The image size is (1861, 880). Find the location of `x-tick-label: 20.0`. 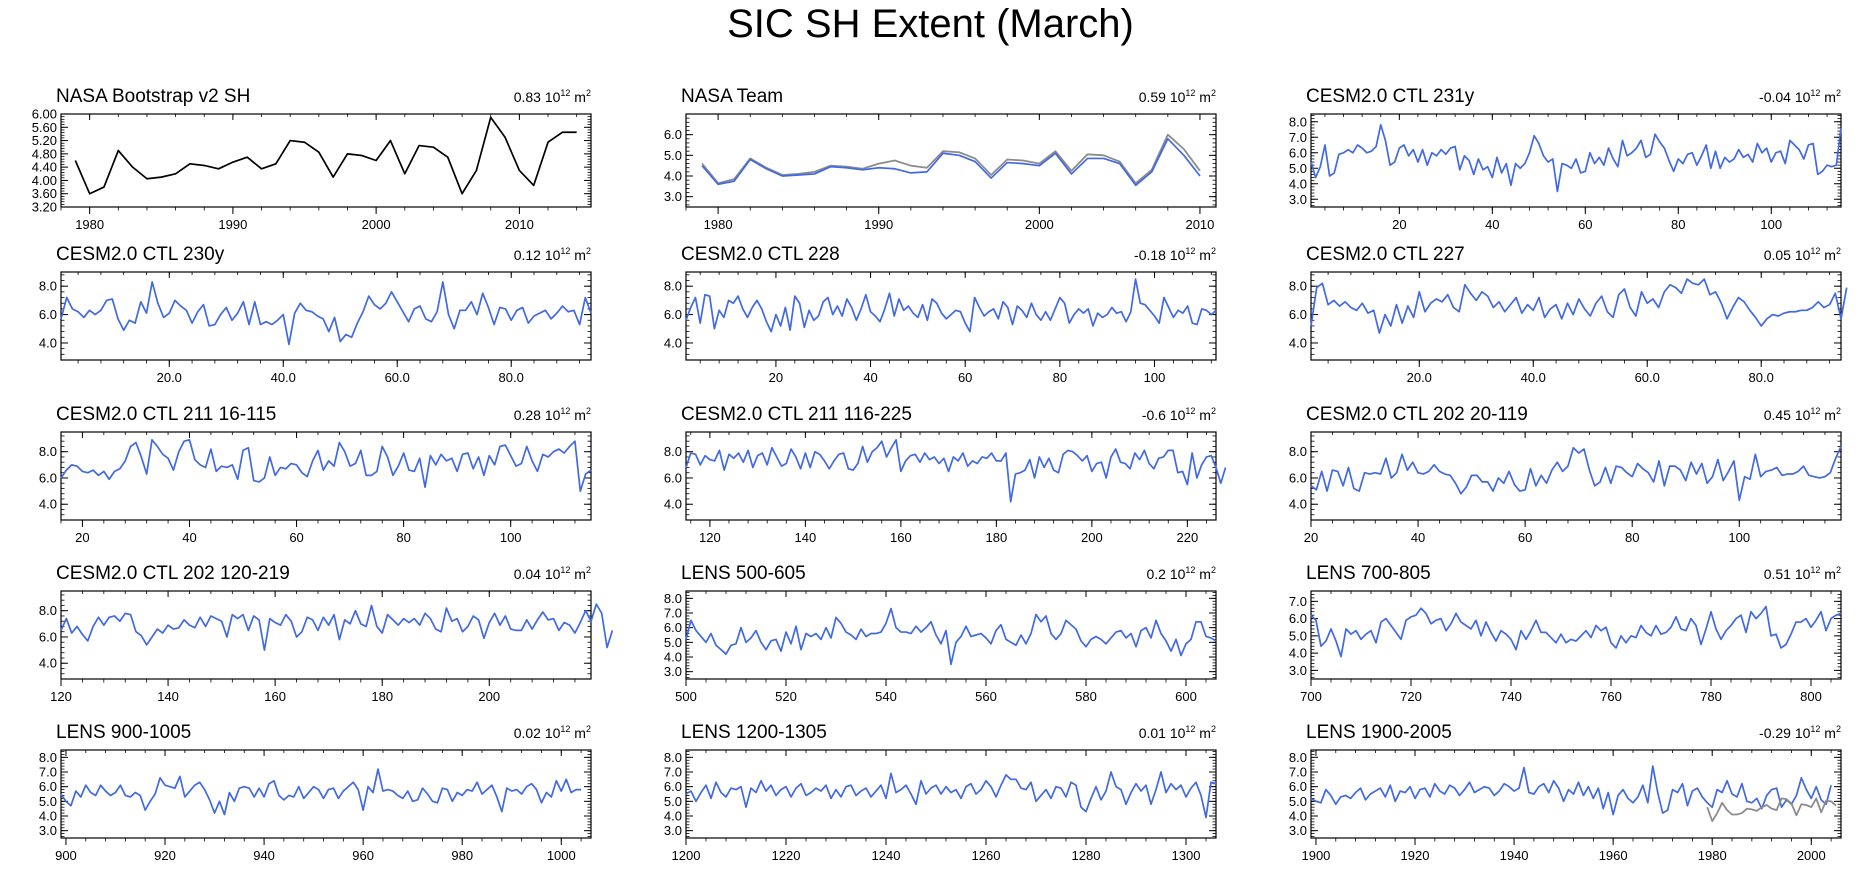

x-tick-label: 20.0 is located at coordinates (1419, 377).